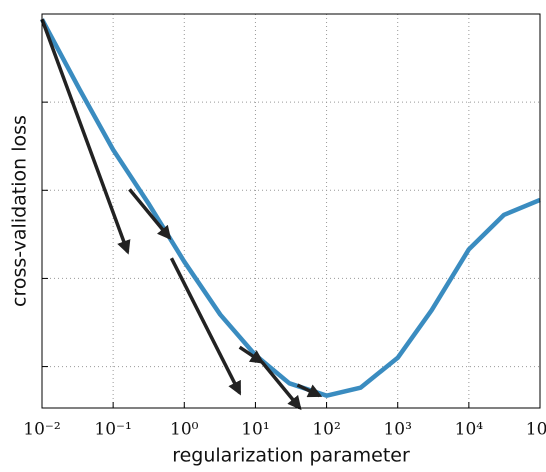 This screenshot has width=546, height=472. Describe the element at coordinates (291, 456) in the screenshot. I see `x-axis-label: regularization parameter` at that location.